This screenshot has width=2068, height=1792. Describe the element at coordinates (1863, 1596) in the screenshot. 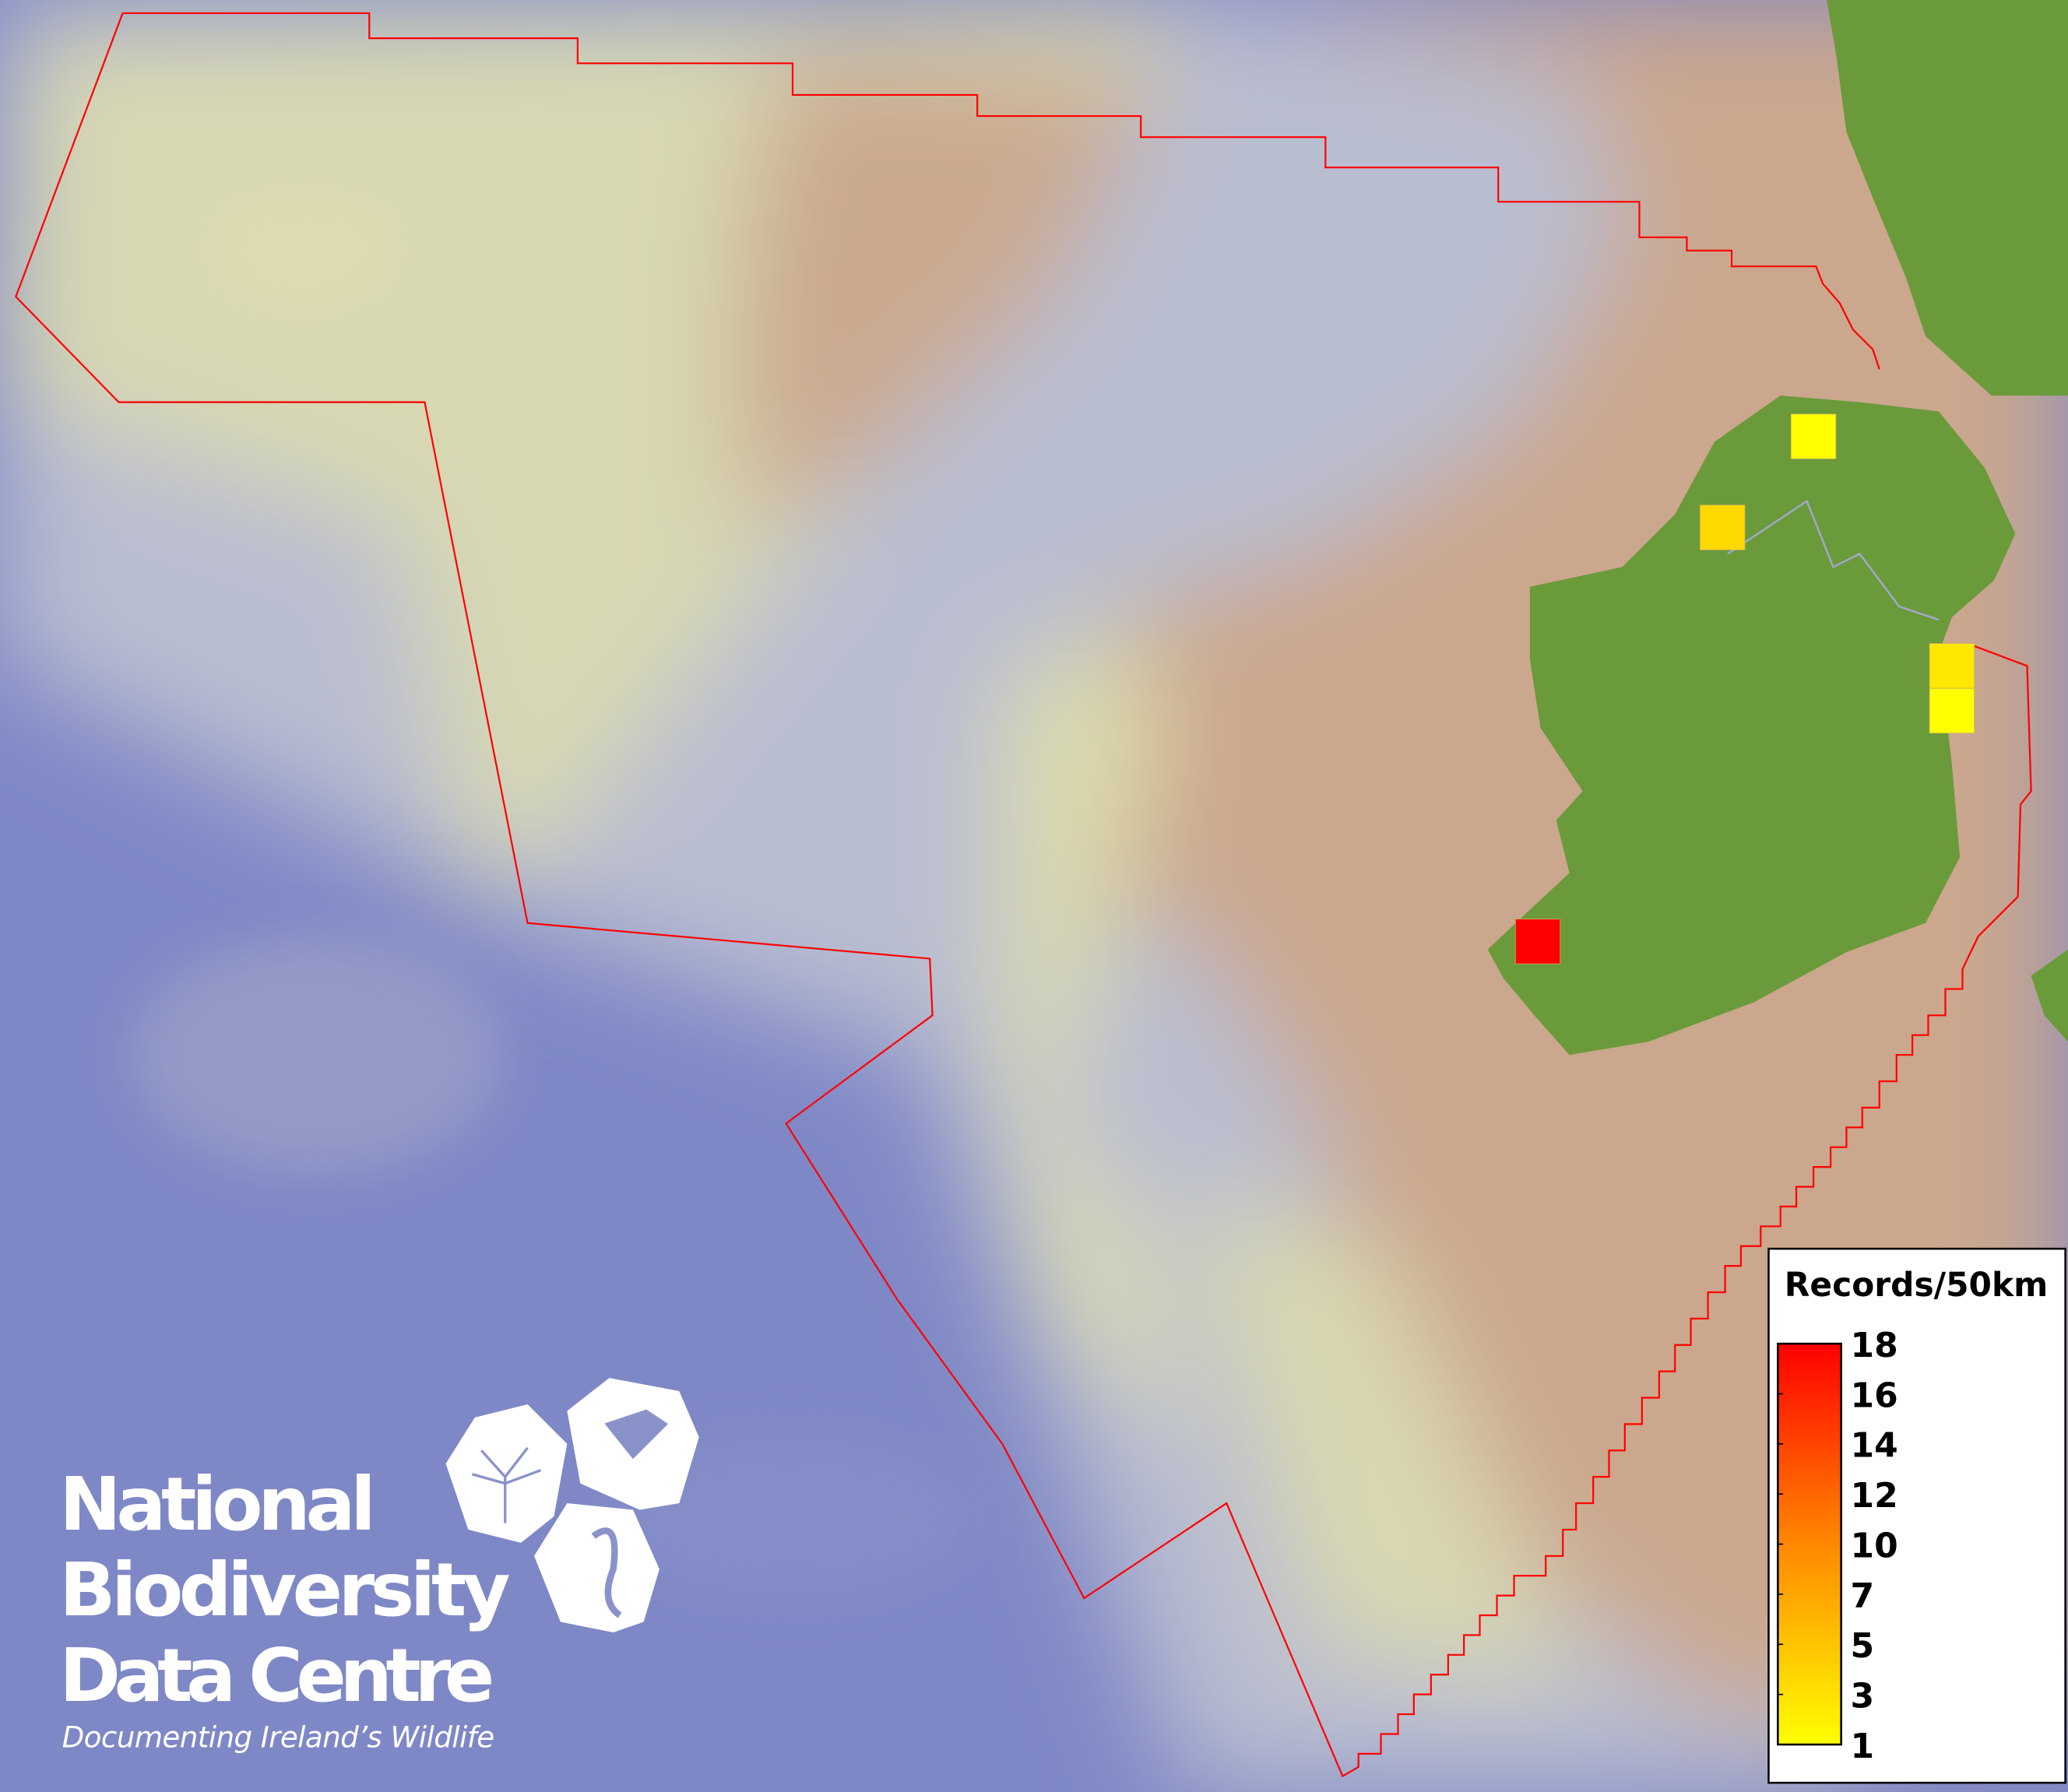

I see `legend-tick-label: 7` at that location.